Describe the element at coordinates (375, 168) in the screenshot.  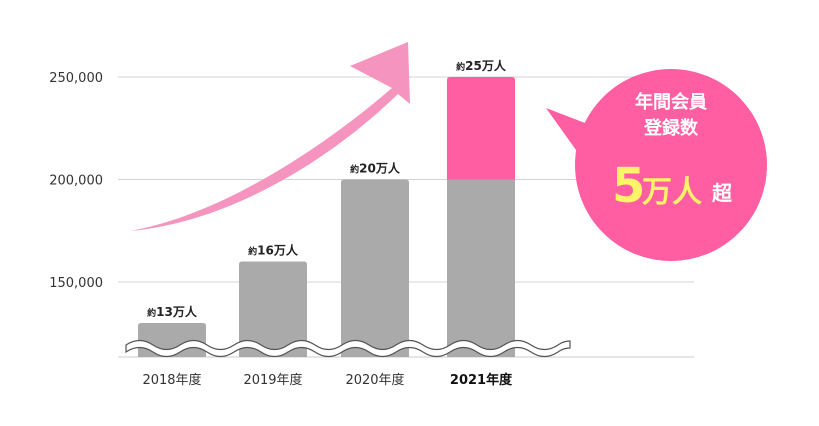
I see `data-label: 約20万人` at that location.